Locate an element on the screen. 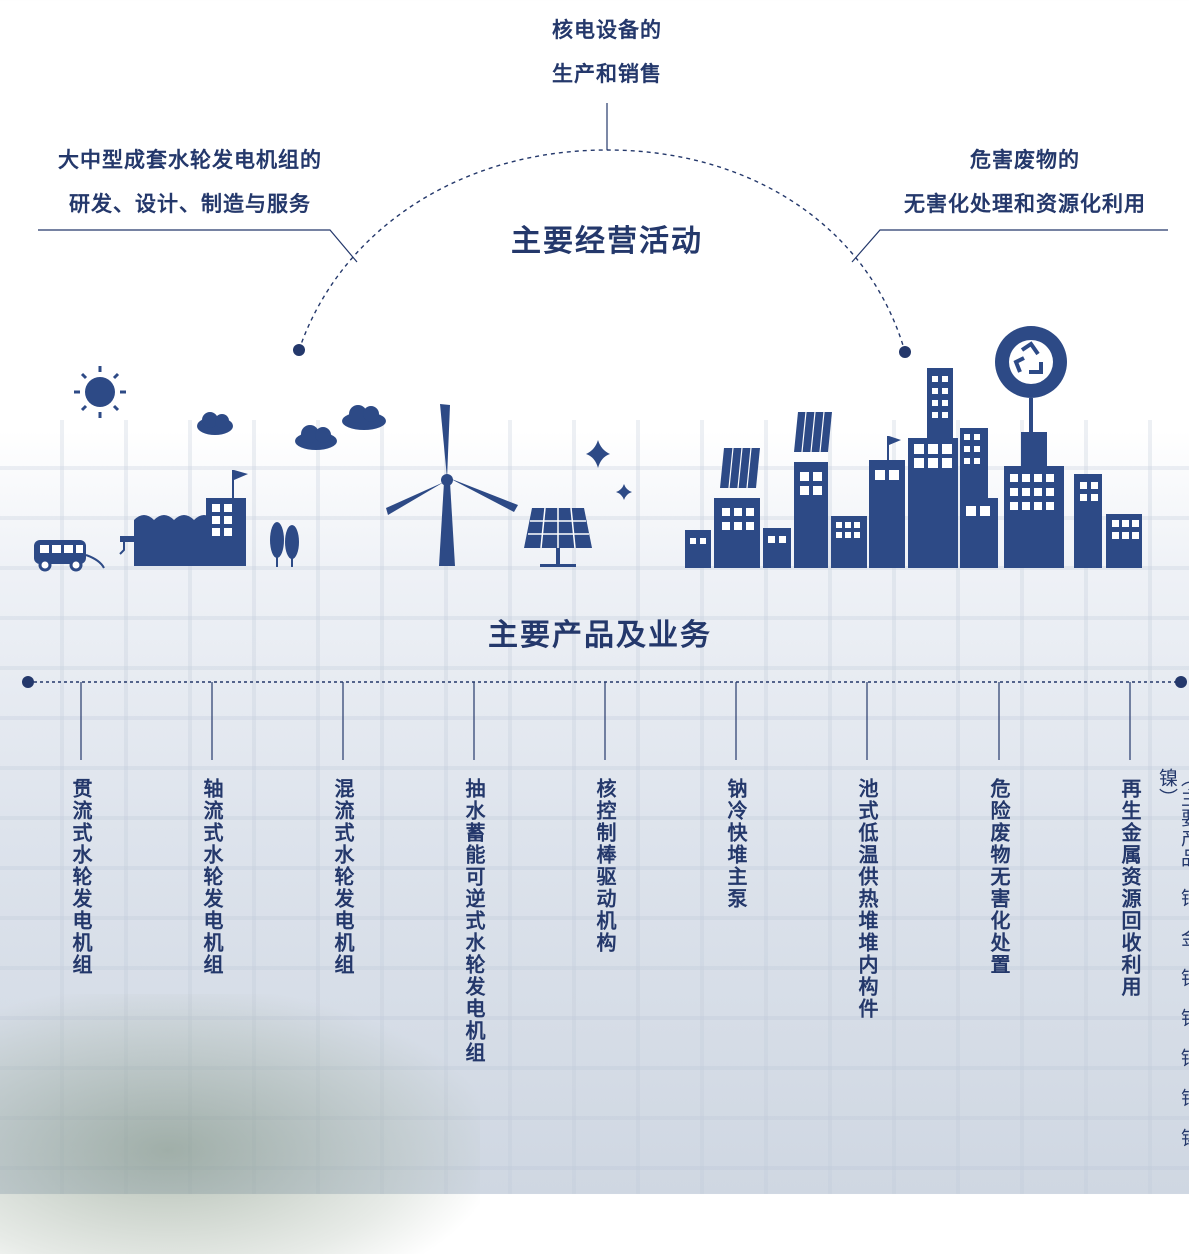 This screenshot has width=1189, height=1254. city-skyline-icon is located at coordinates (913, 447).